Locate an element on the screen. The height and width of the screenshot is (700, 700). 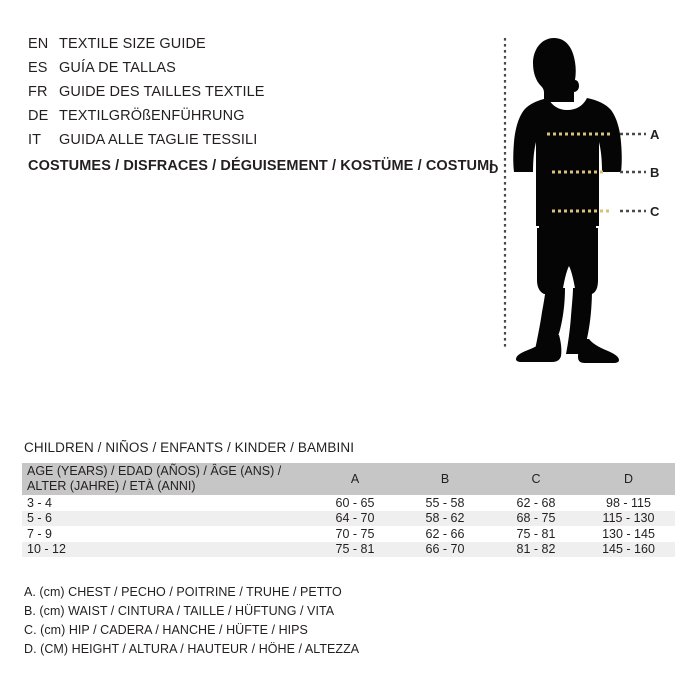
language-row-it: IT GUIDA ALLE TAGLIE TESSILI is located at coordinates (248, 144).